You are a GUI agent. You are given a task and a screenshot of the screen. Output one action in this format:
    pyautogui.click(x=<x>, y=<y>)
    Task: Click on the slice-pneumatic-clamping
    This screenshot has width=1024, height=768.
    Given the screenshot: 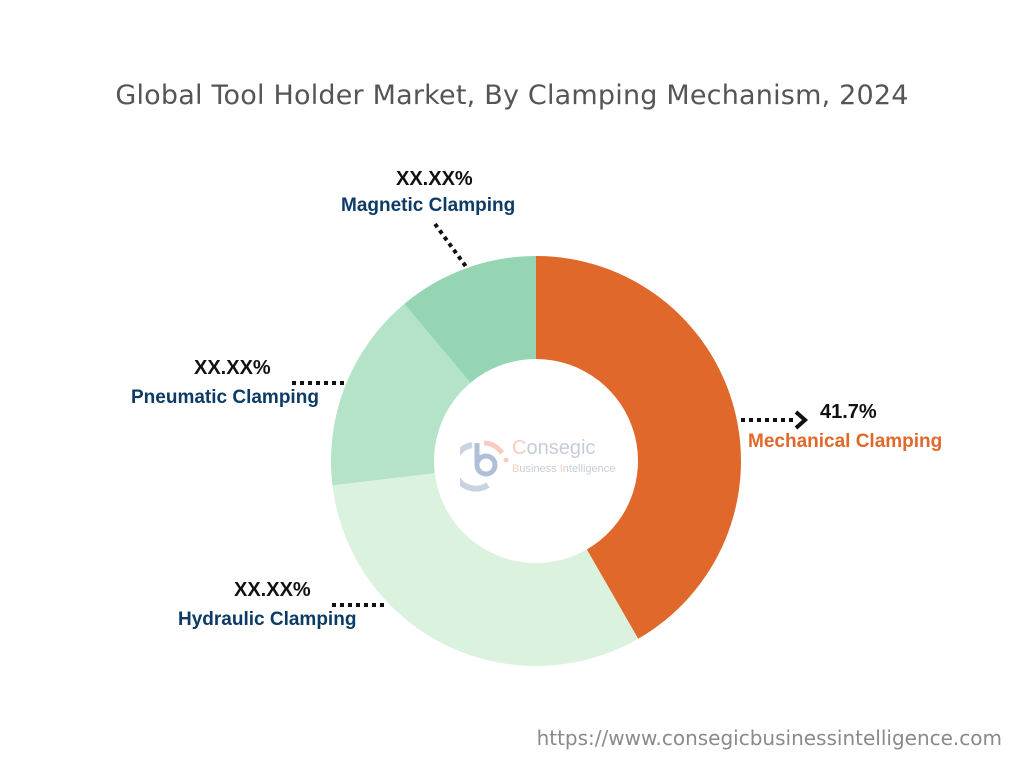 What is the action you would take?
    pyautogui.click(x=401, y=394)
    